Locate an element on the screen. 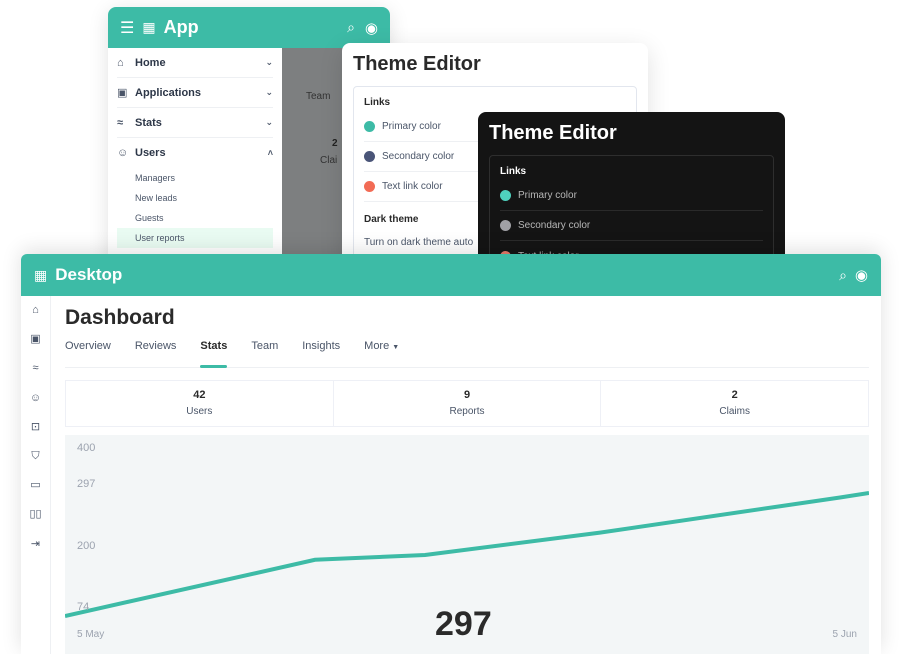 This screenshot has width=900, height=654. stat-value: 9 is located at coordinates (467, 395).